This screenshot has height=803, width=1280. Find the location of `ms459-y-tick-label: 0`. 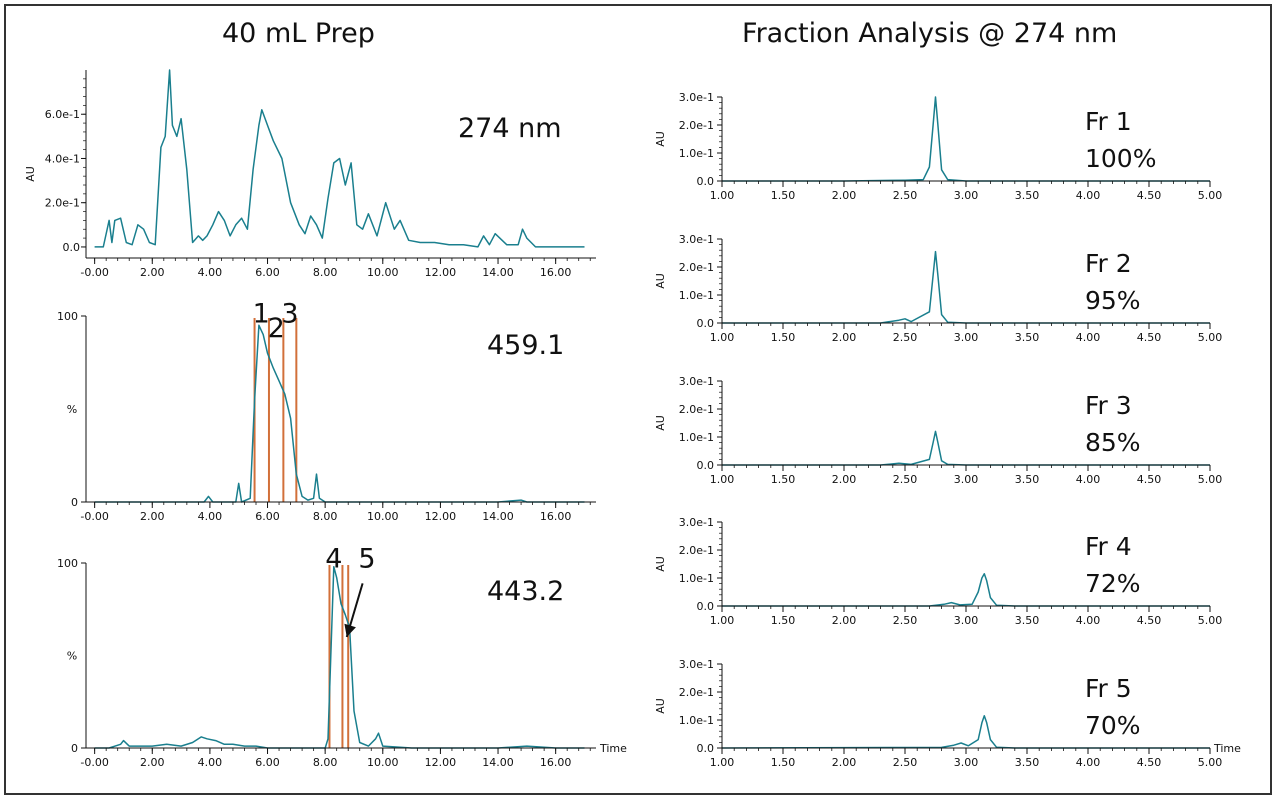

ms459-y-tick-label: 0 is located at coordinates (74, 502).